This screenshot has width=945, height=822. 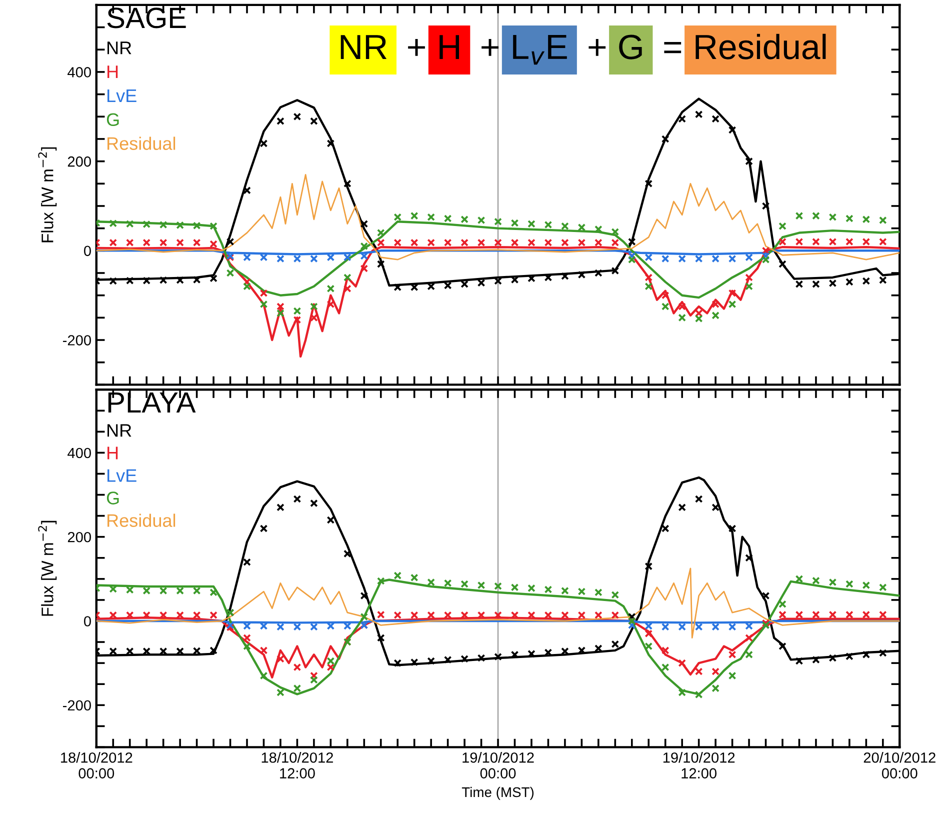 What do you see at coordinates (900, 765) in the screenshot?
I see `x-tick-label: 20/10/2012 00:00` at bounding box center [900, 765].